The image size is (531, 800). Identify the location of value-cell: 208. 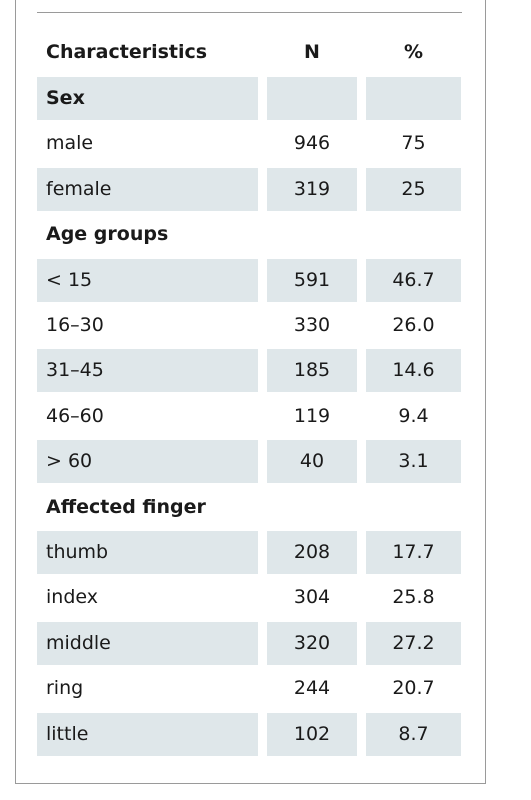
(312, 552).